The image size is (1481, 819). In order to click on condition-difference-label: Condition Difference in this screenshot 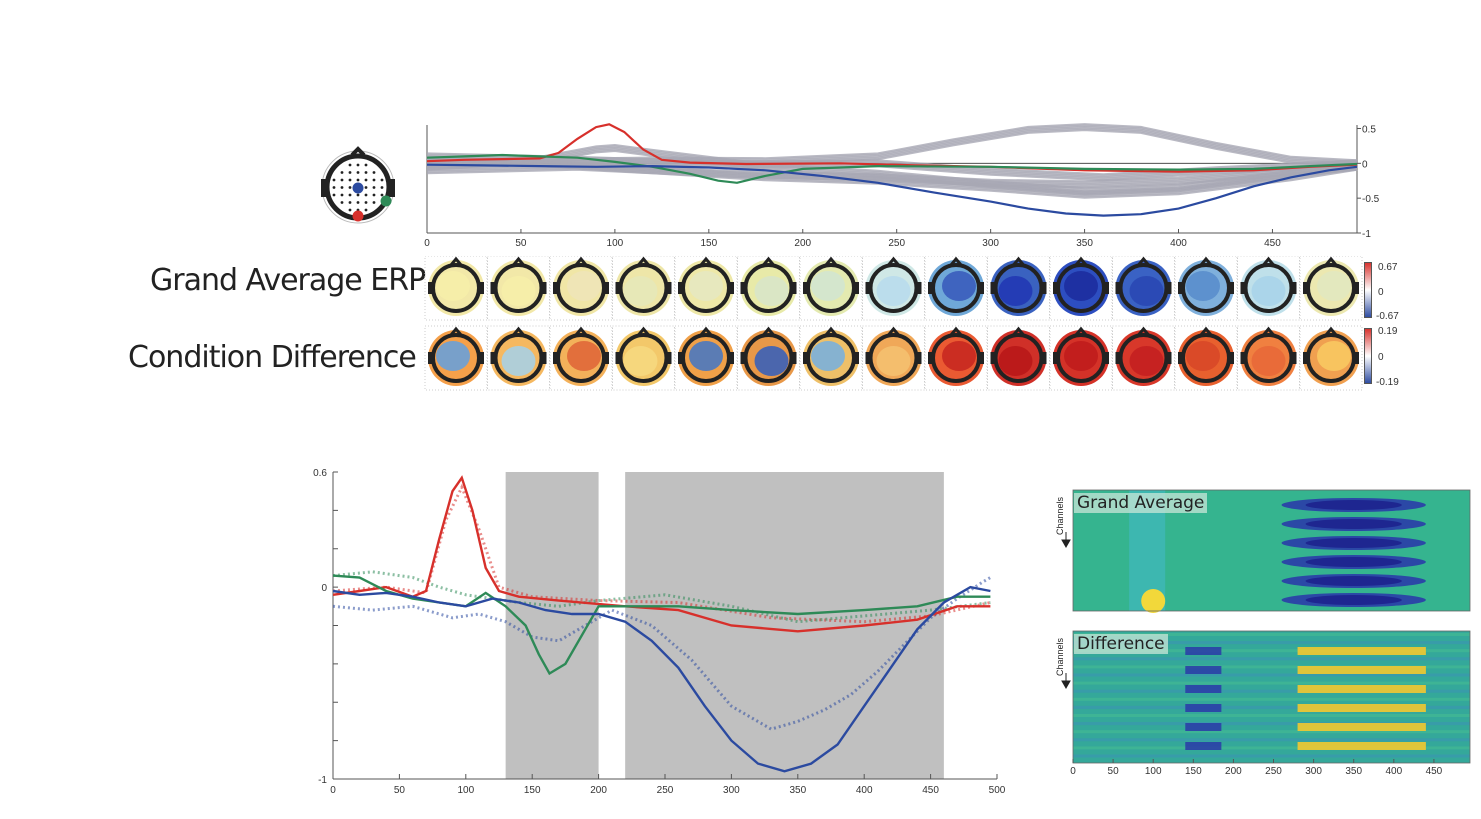, I will do `click(272, 357)`.